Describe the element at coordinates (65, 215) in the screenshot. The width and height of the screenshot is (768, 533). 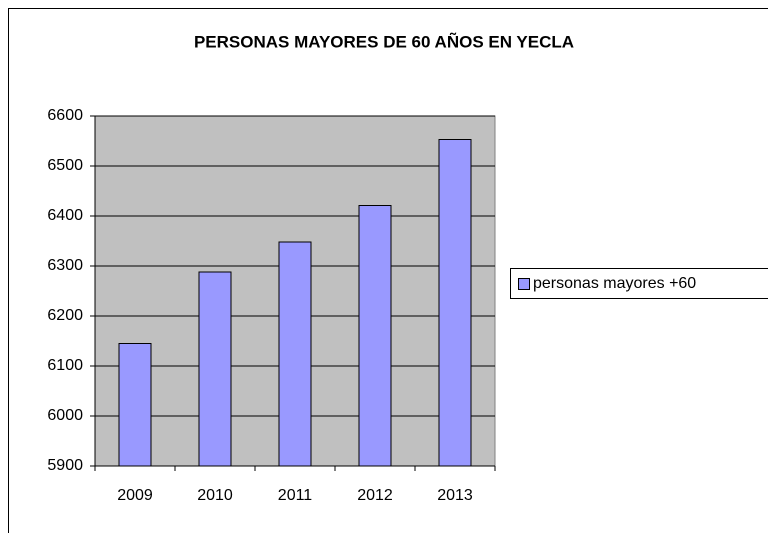
I see `y-tick-label: 6400` at that location.